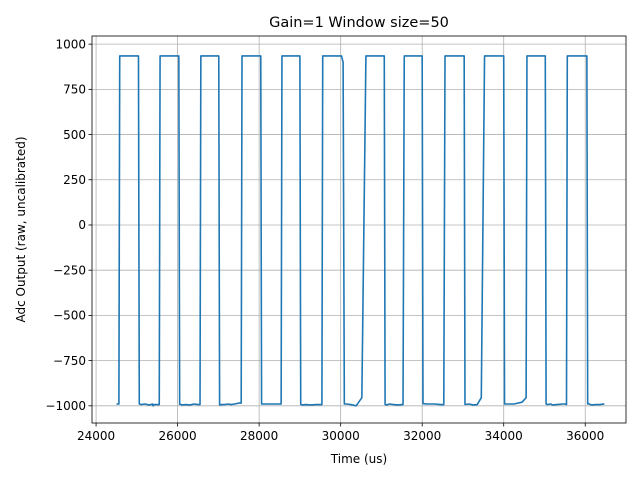  Describe the element at coordinates (65, 406) in the screenshot. I see `y-tick-label: −1000` at that location.